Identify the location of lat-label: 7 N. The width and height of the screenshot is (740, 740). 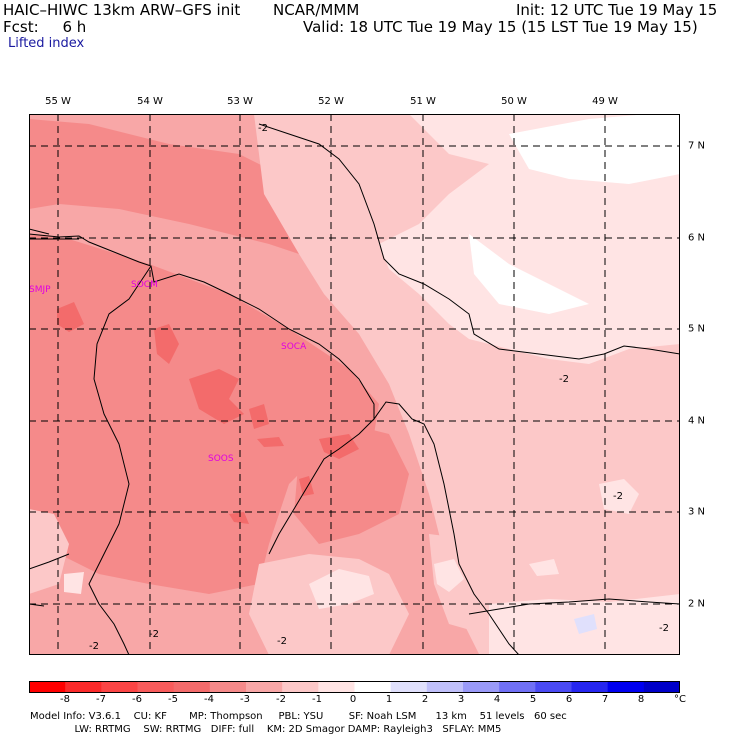
(697, 146).